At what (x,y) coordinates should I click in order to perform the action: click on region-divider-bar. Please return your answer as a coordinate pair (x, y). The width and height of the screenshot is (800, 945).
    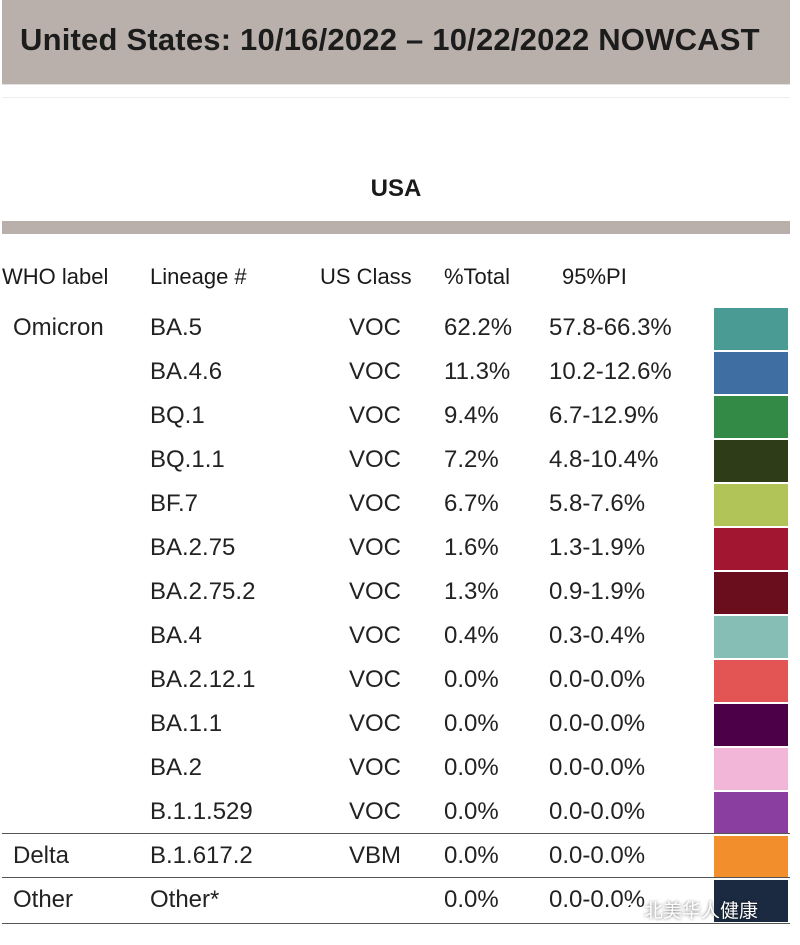
    Looking at the image, I should click on (396, 227).